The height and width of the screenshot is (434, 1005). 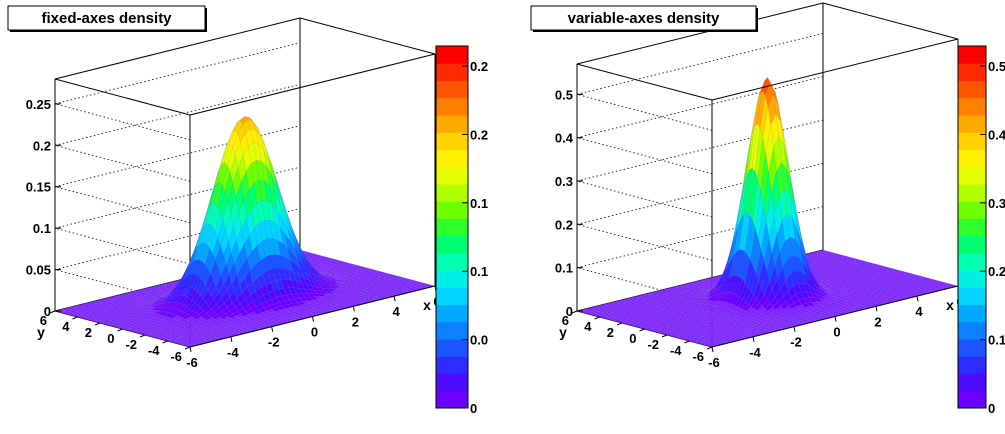 What do you see at coordinates (154, 350) in the screenshot?
I see `y-tick-label: -4` at bounding box center [154, 350].